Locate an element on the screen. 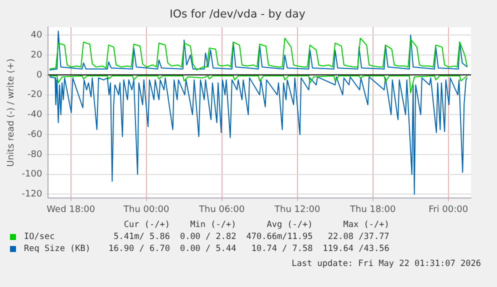 The height and width of the screenshot is (287, 497). legend-label: IO/sec is located at coordinates (39, 237).